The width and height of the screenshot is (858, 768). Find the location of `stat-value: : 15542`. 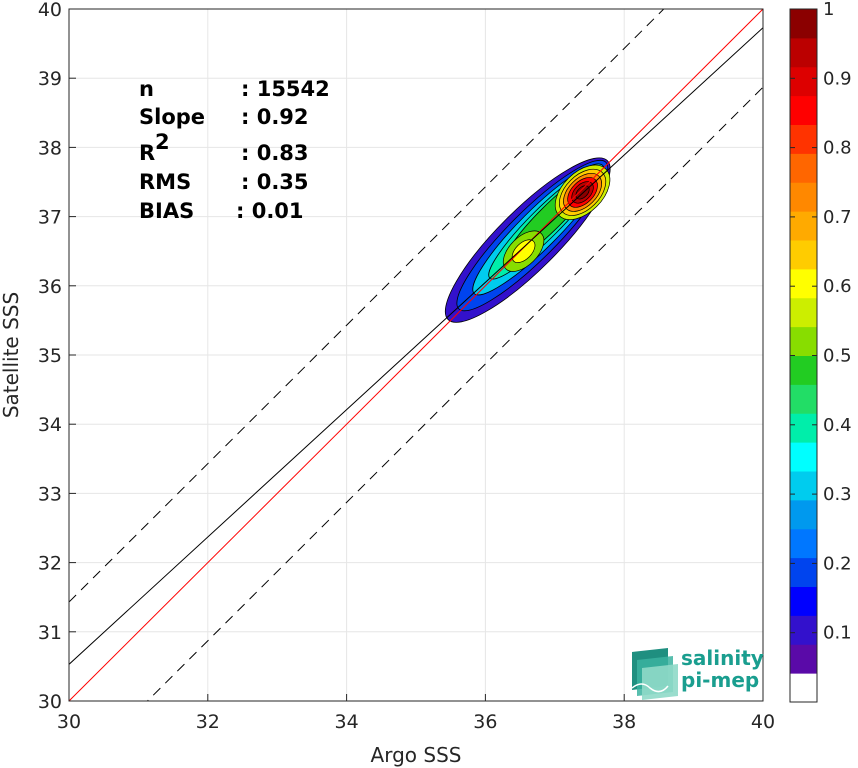

stat-value: : 15542 is located at coordinates (285, 89).